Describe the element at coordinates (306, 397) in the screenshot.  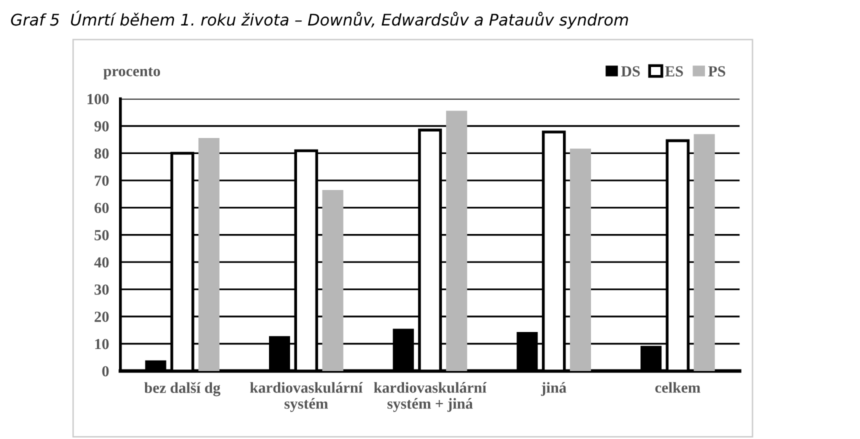
I see `x-tick-label: kardiovaskulární systém` at that location.